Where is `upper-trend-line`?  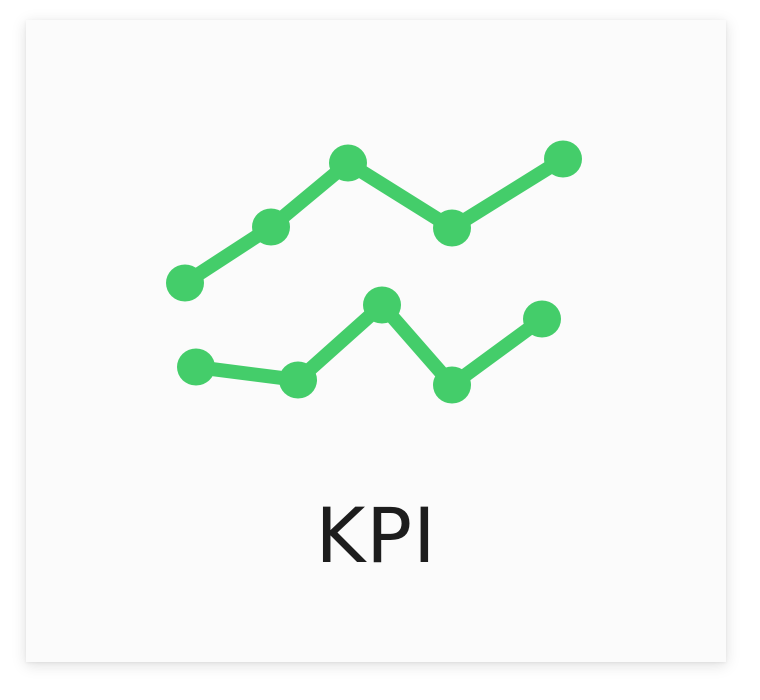
upper-trend-line is located at coordinates (374, 221).